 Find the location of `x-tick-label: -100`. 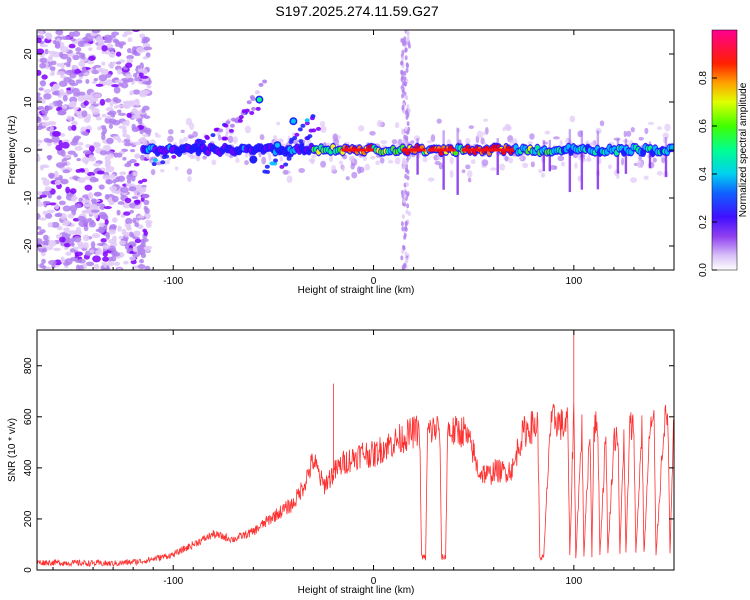

x-tick-label: -100 is located at coordinates (173, 581).